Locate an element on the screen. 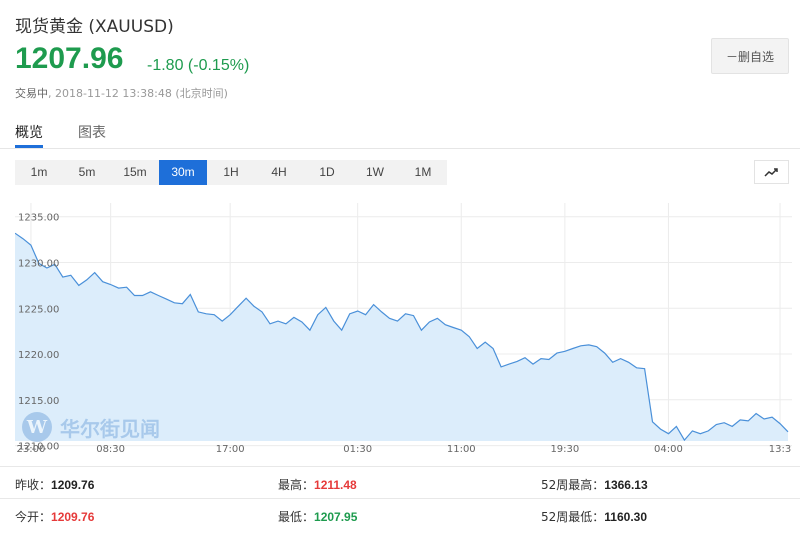  watermark: W 华尔街见闻 is located at coordinates (91, 427).